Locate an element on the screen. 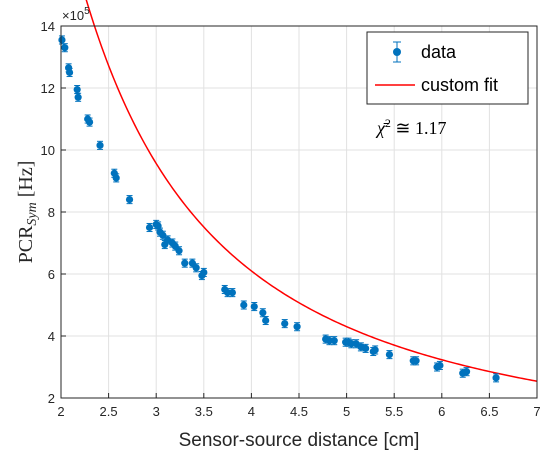 The width and height of the screenshot is (550, 459). y-axis-label: PCRSym [Hz] is located at coordinates (27, 212).